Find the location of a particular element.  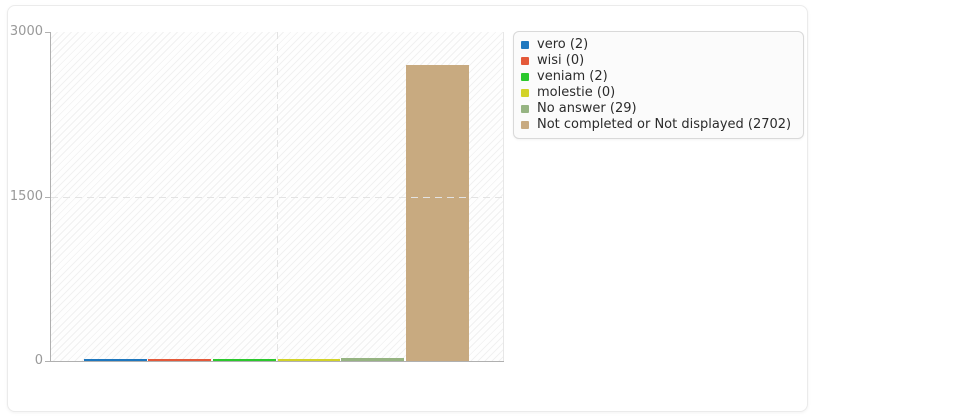

legend-item: veniam (2) is located at coordinates (656, 77).